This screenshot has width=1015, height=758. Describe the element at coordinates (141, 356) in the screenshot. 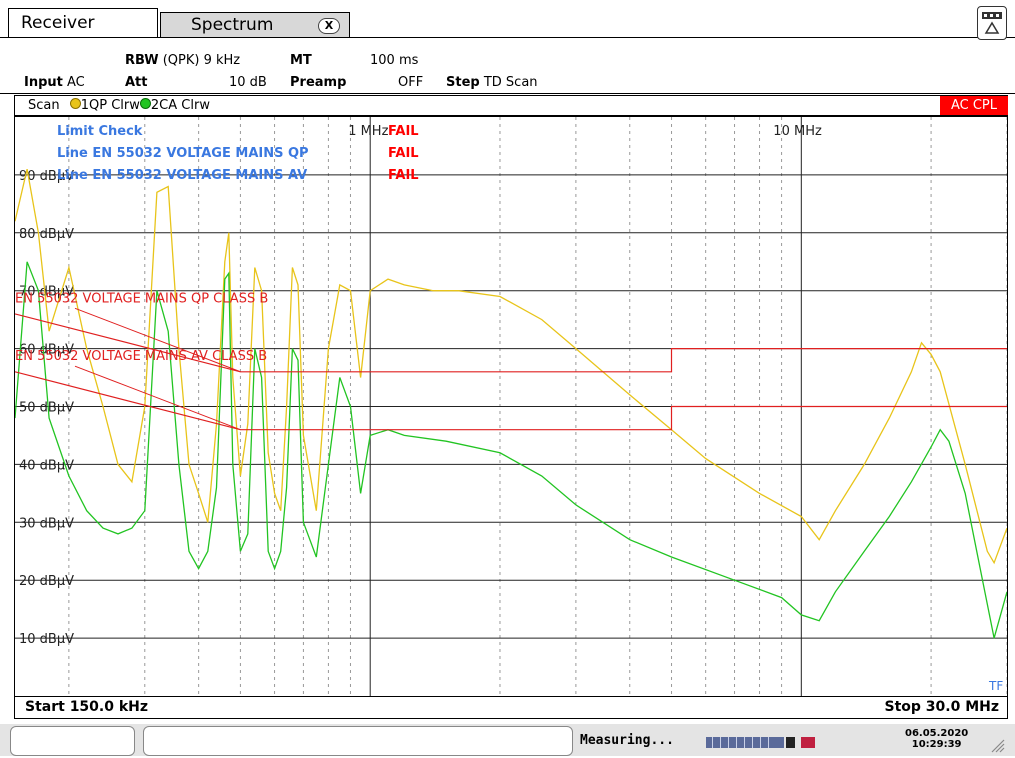

I see `limit-label-av: EN 55032 VOLTAGE MAINS AV CLASS B` at that location.